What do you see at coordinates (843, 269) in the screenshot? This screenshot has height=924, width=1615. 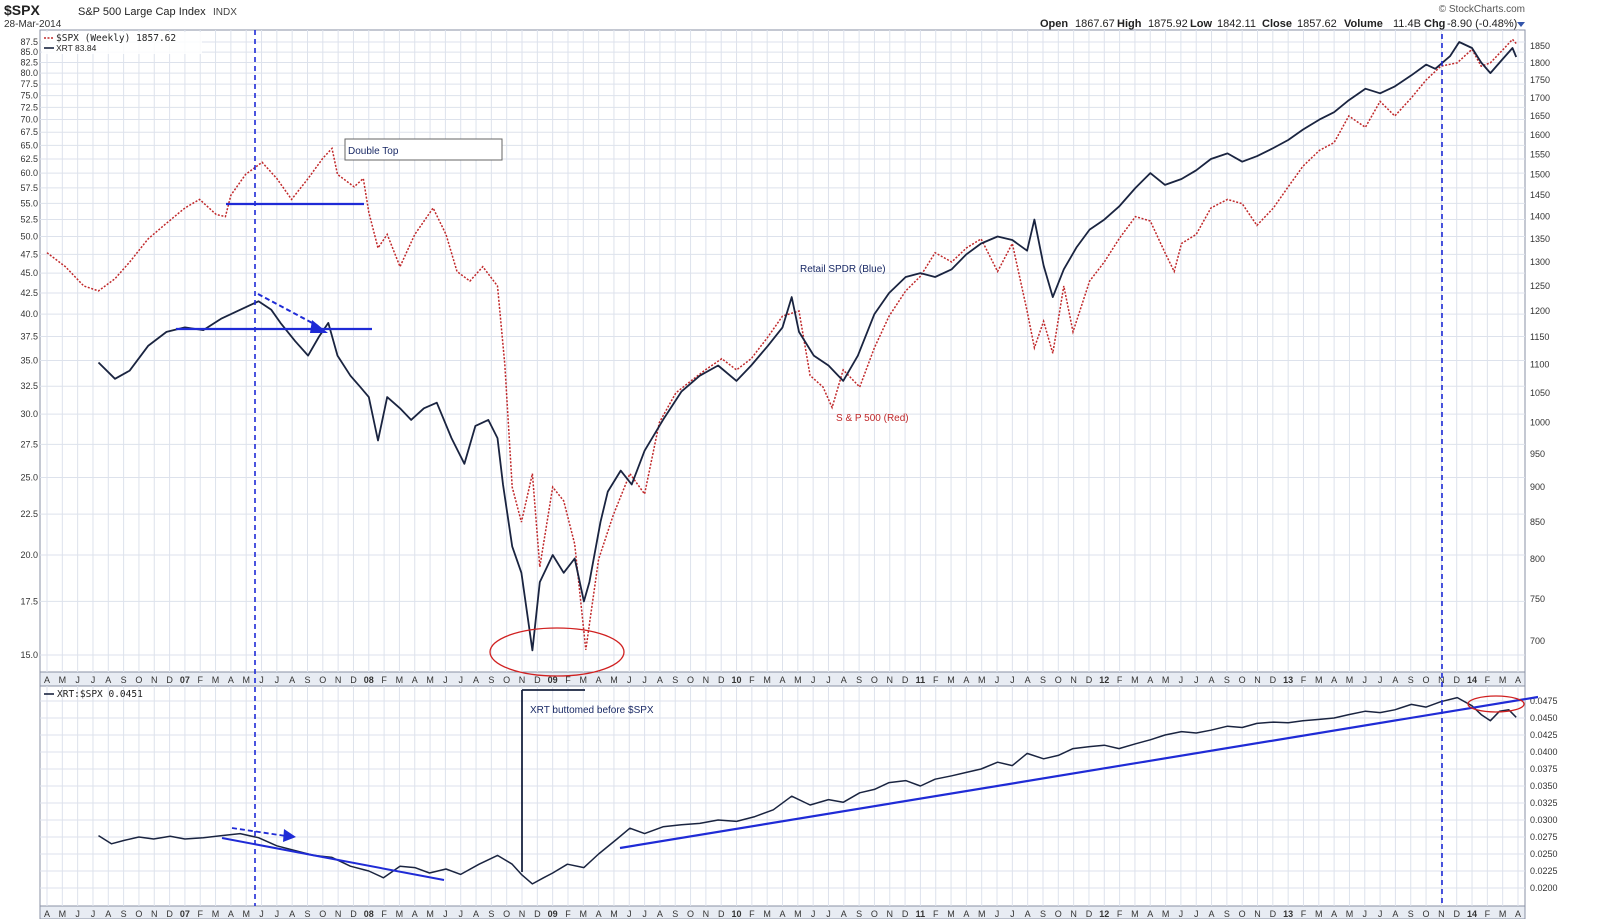 I see `retail-label: Retail SPDR (Blue)` at bounding box center [843, 269].